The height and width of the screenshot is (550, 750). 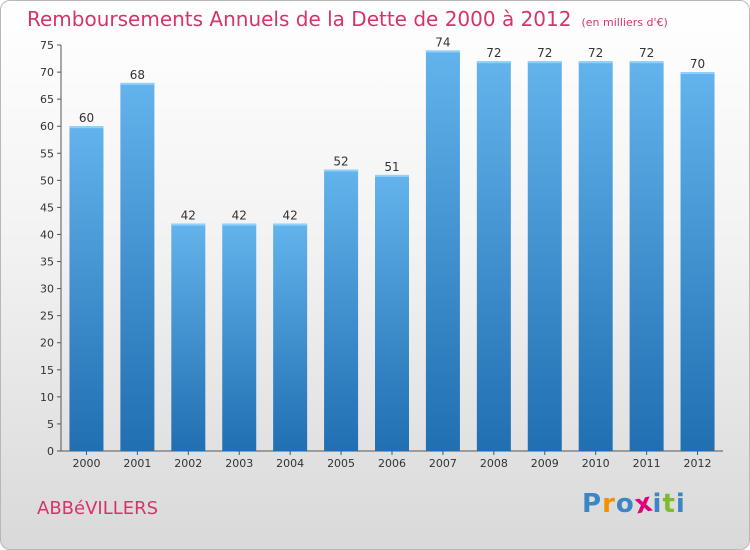 What do you see at coordinates (188, 337) in the screenshot?
I see `bar-2002` at bounding box center [188, 337].